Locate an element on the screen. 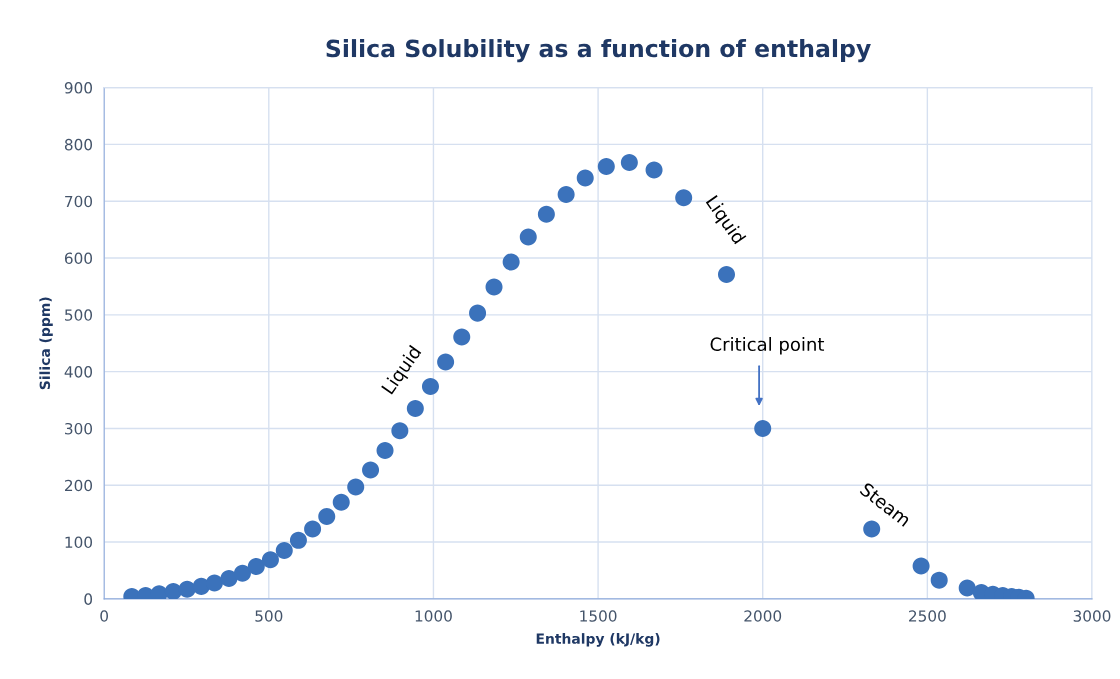  y-tick-label: 800 is located at coordinates (78, 144).